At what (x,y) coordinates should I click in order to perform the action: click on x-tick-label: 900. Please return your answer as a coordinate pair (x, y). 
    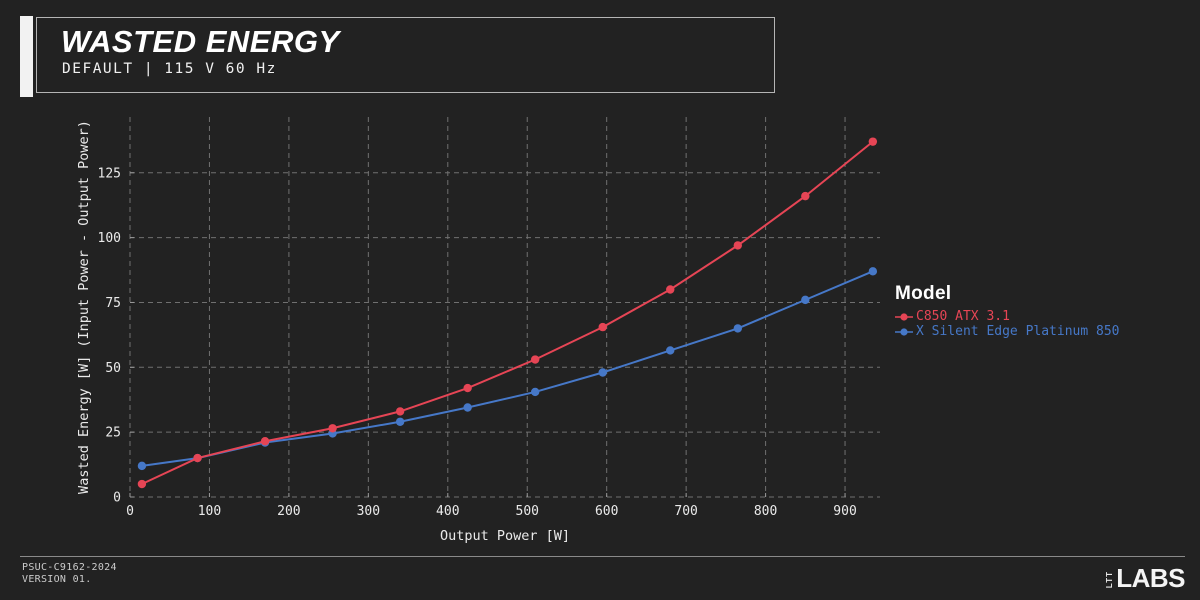
    Looking at the image, I should click on (844, 511).